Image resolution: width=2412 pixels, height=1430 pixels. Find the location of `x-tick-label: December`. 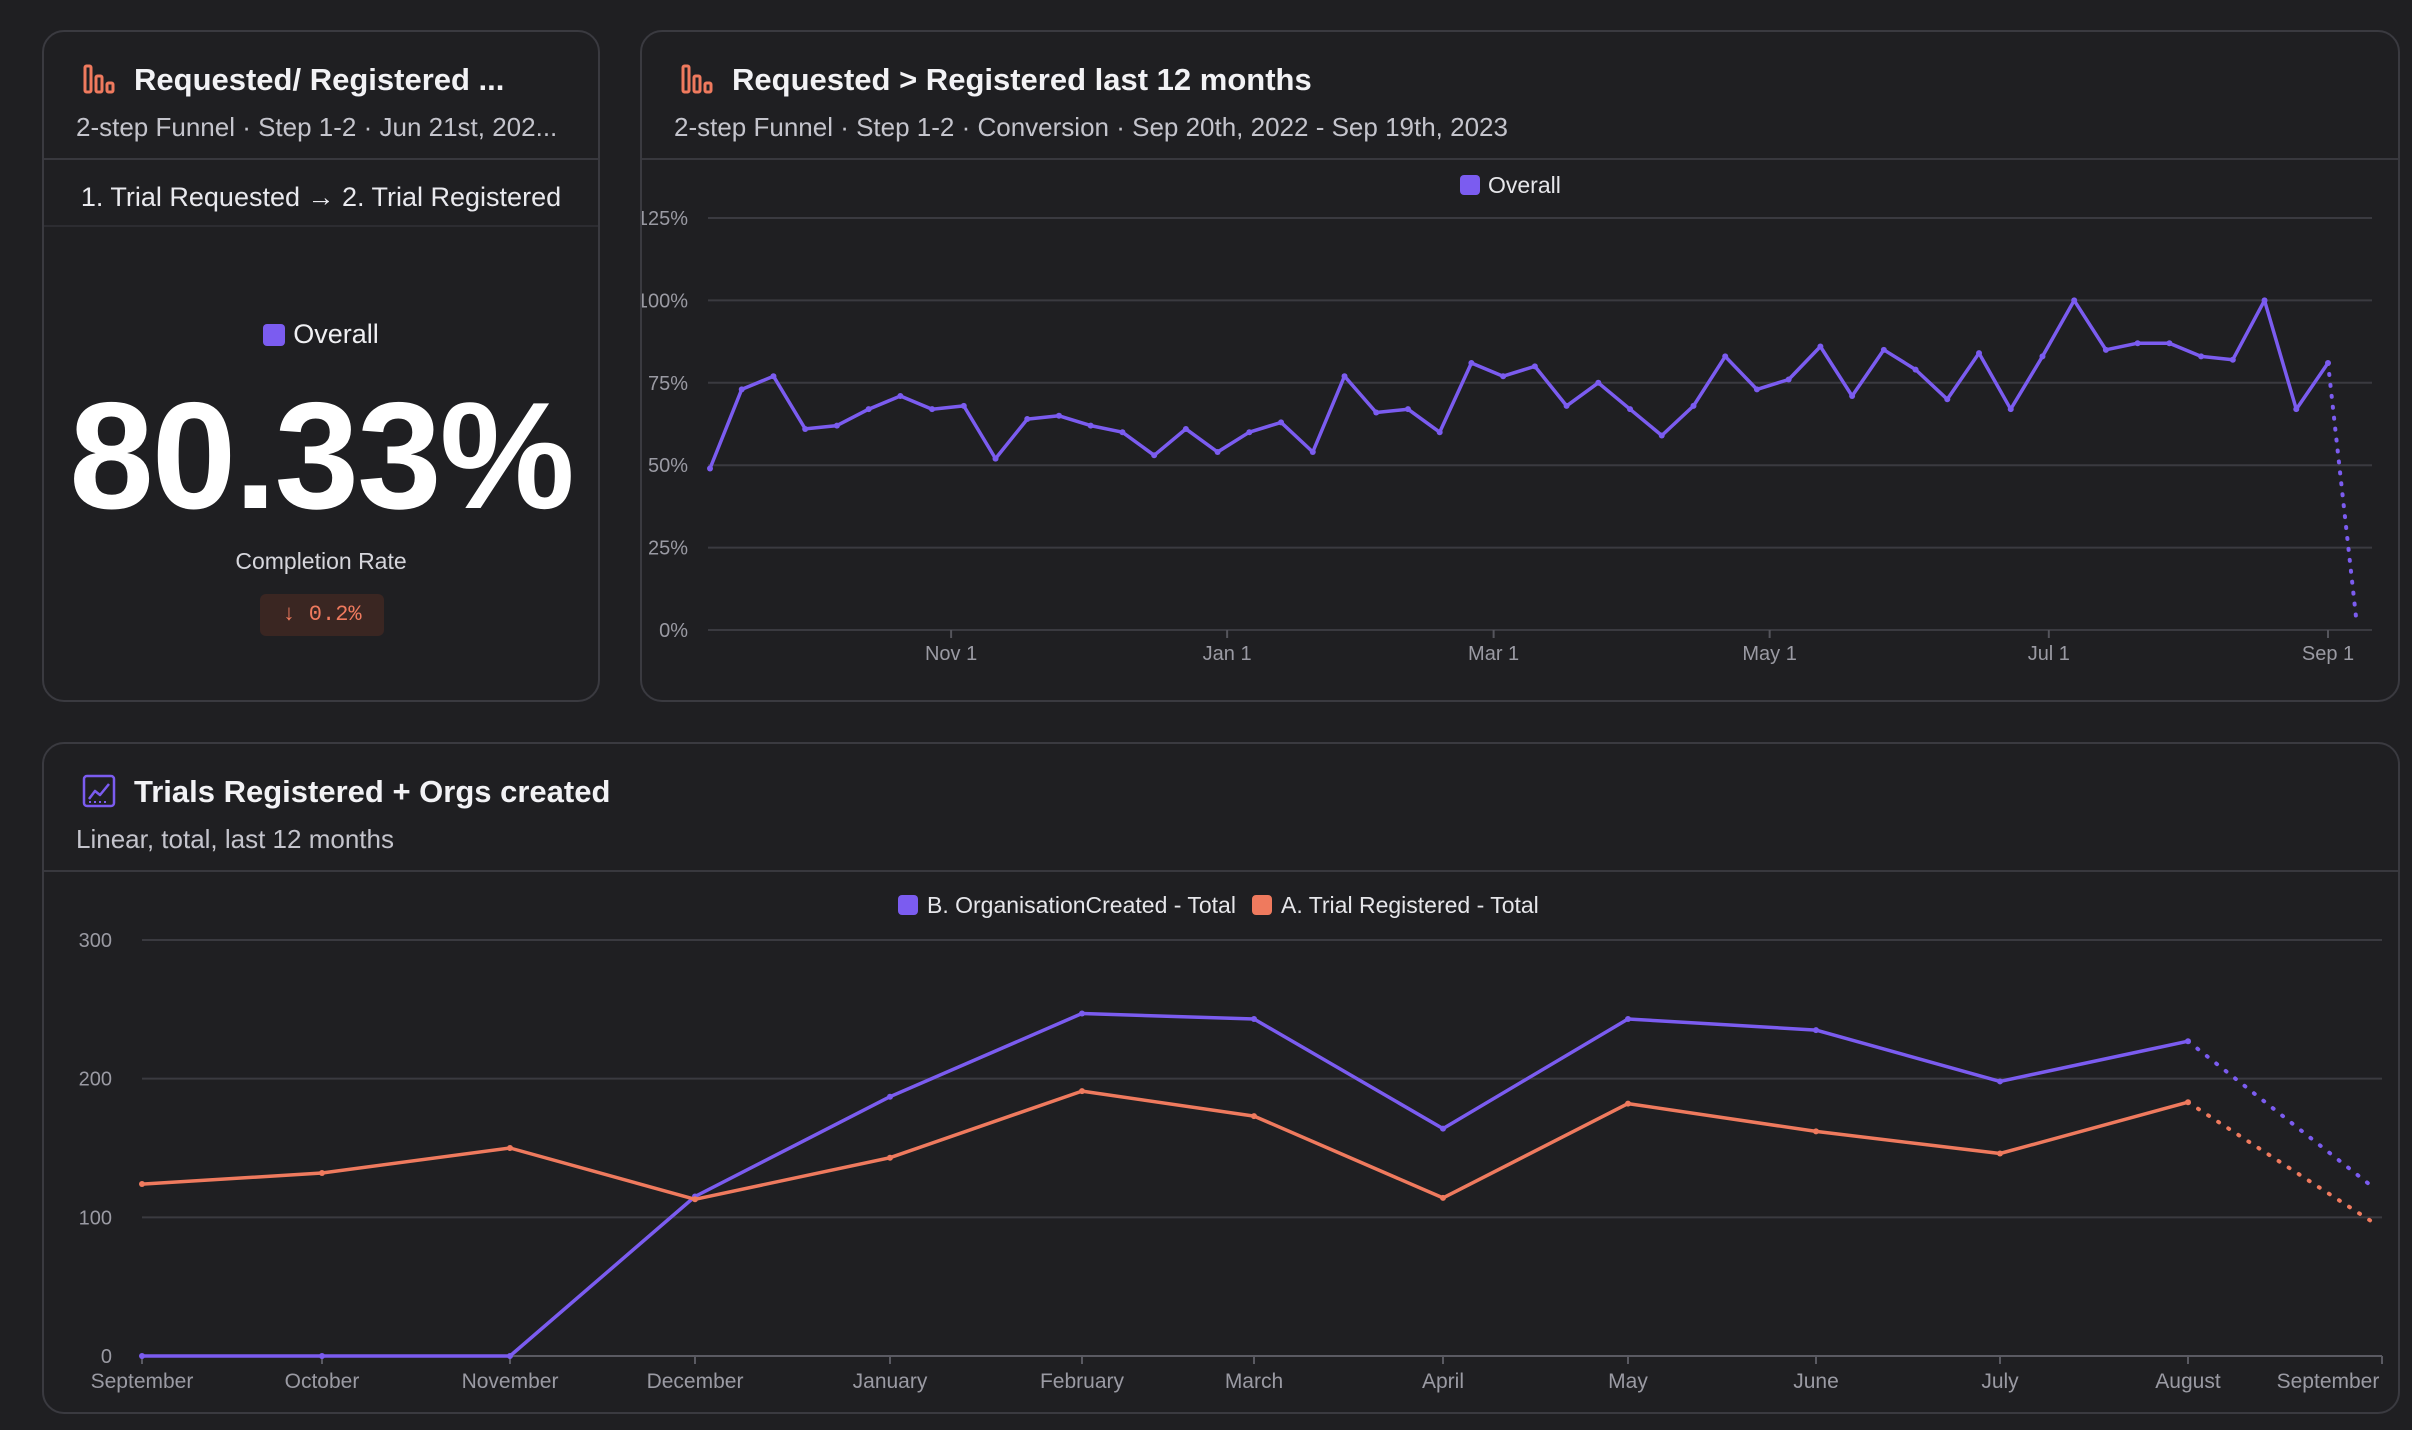

x-tick-label: December is located at coordinates (695, 1381).